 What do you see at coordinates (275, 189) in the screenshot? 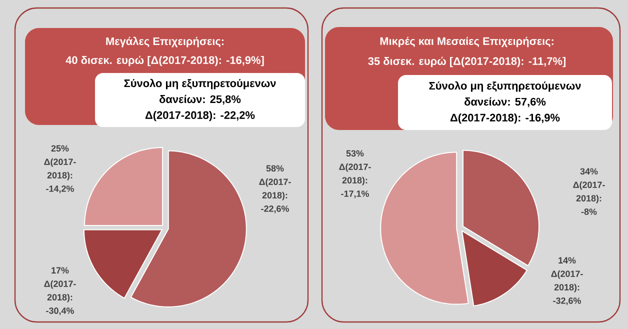
I see `data-label: 58% Δ(2017-2018): -22,6%` at bounding box center [275, 189].